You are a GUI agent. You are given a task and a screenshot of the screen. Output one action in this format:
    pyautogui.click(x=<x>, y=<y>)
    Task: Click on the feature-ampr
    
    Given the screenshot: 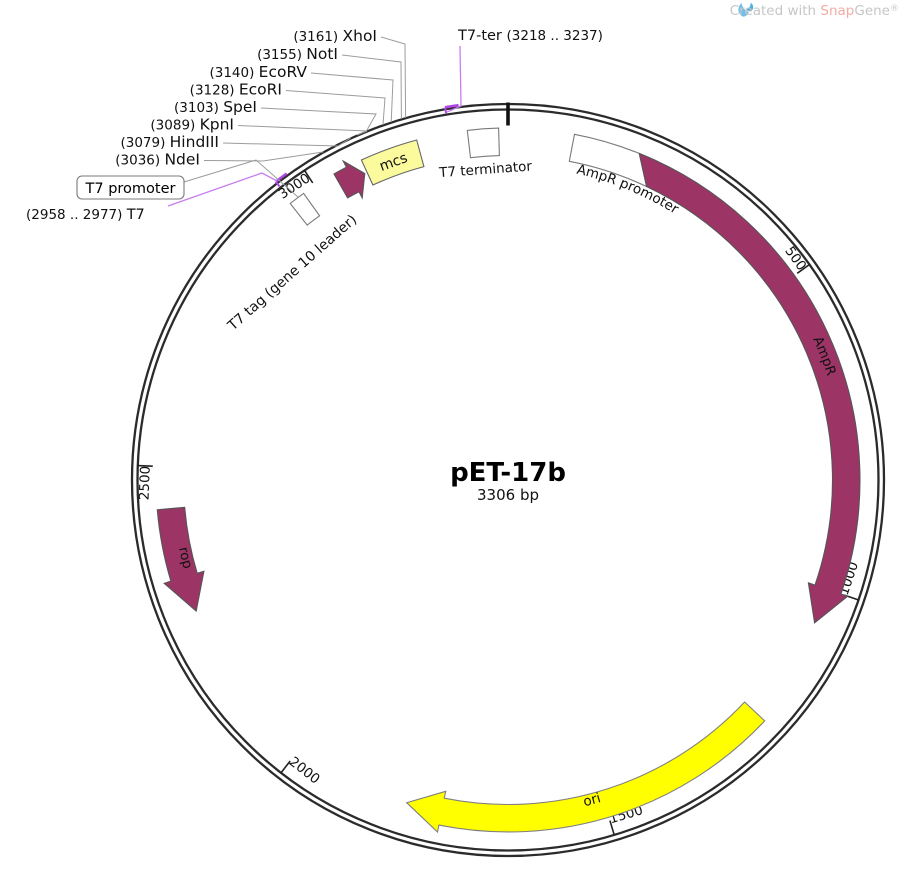 What is the action you would take?
    pyautogui.click(x=749, y=388)
    